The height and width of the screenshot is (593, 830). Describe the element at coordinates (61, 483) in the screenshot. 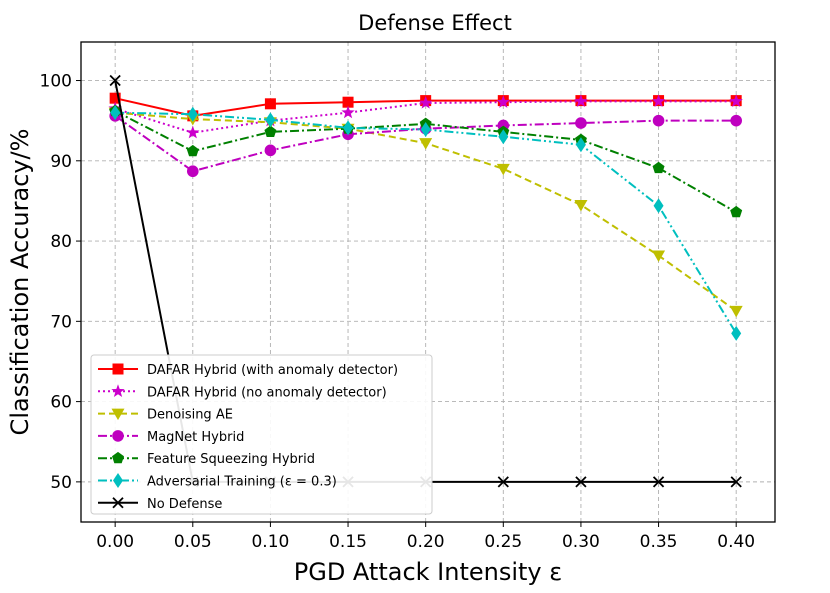

I see `y-tick-label: 50` at that location.